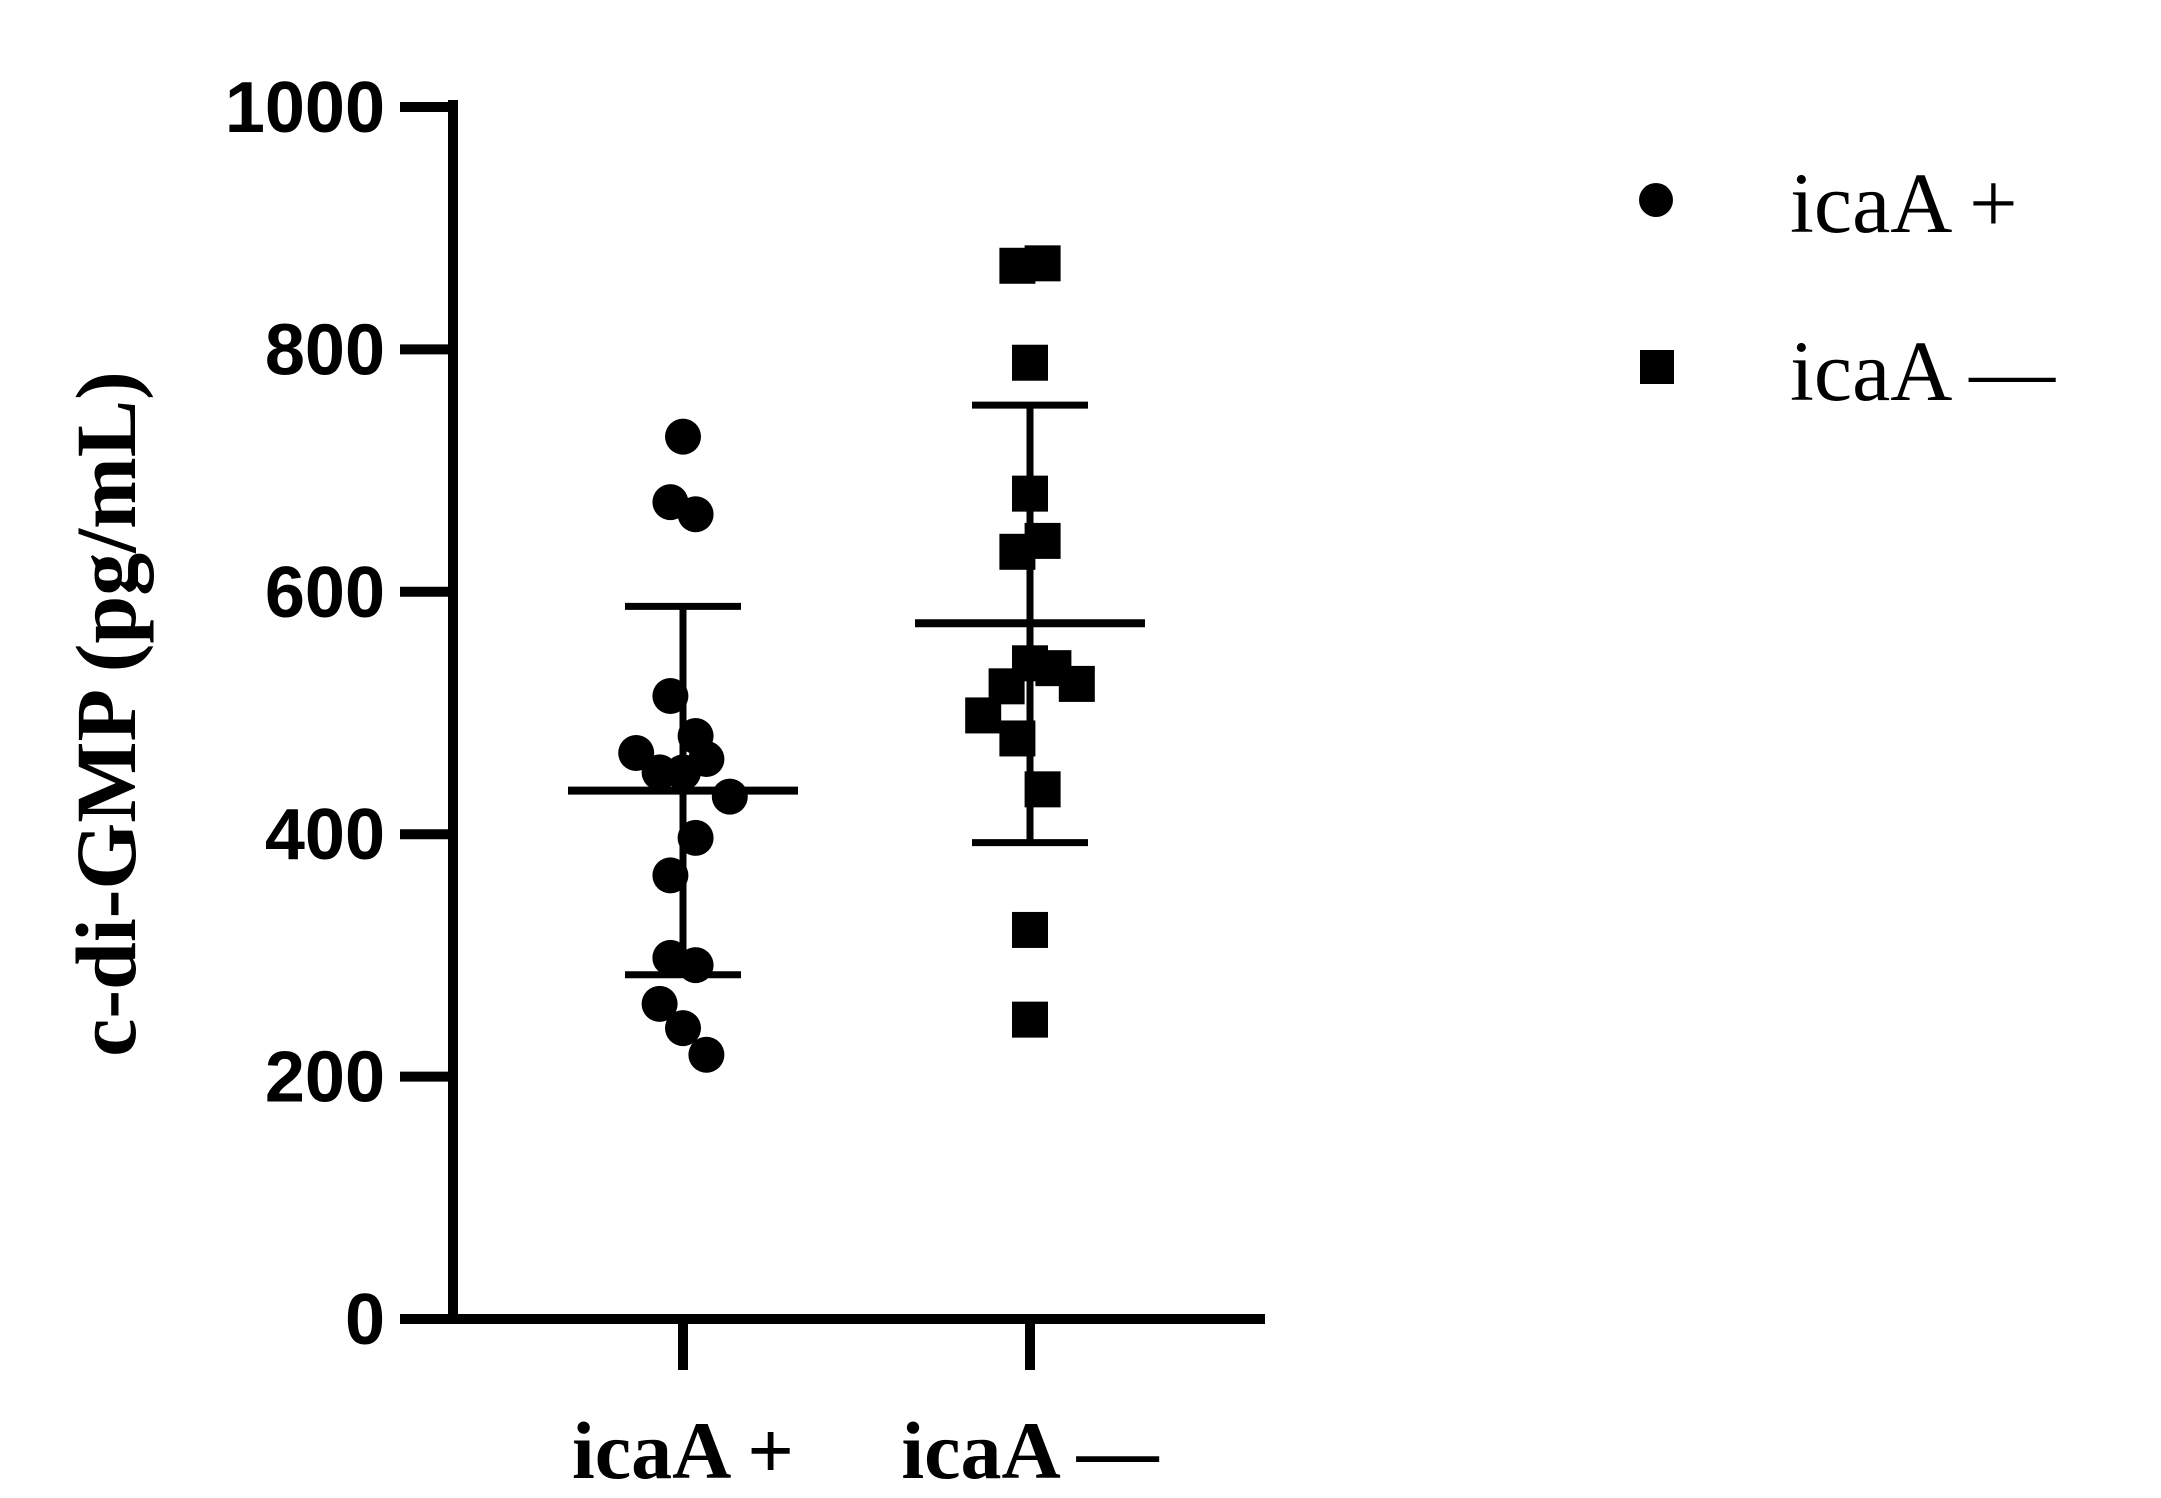 This screenshot has width=2161, height=1498. What do you see at coordinates (106, 714) in the screenshot?
I see `y-axis-title: c-di-GMP (pg/mL)` at bounding box center [106, 714].